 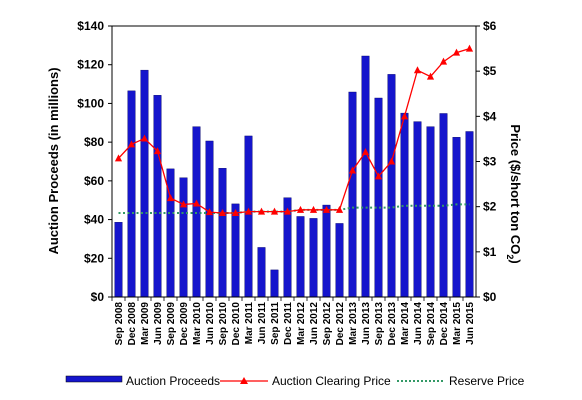 What do you see at coordinates (431, 324) in the screenshot?
I see `x-tick-label: Sep 2014` at bounding box center [431, 324].